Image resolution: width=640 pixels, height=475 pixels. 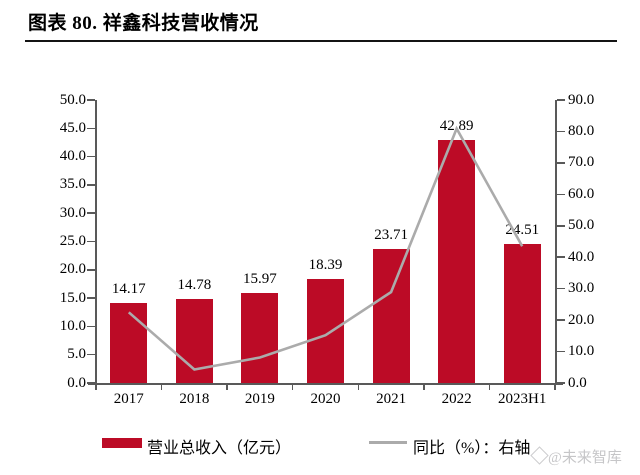 What do you see at coordinates (72, 297) in the screenshot?
I see `y-axis-left-tick-label: 15.0` at bounding box center [72, 297].